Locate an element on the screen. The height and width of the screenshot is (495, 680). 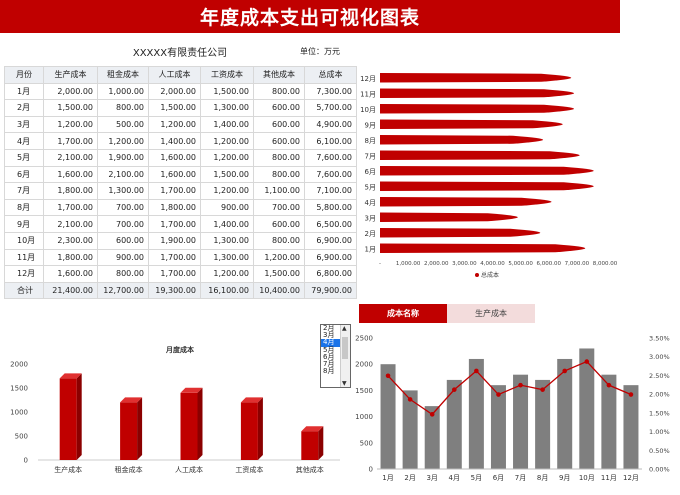
listbox-option: 3月 is located at coordinates (329, 335).